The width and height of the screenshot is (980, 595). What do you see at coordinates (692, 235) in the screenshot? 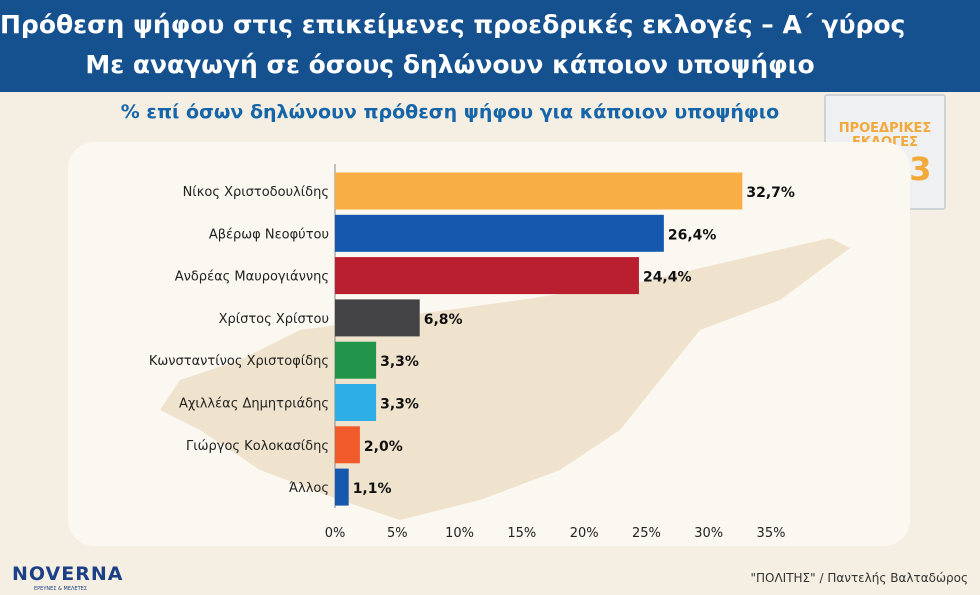
I see `value-label-2: 26,4%` at bounding box center [692, 235].